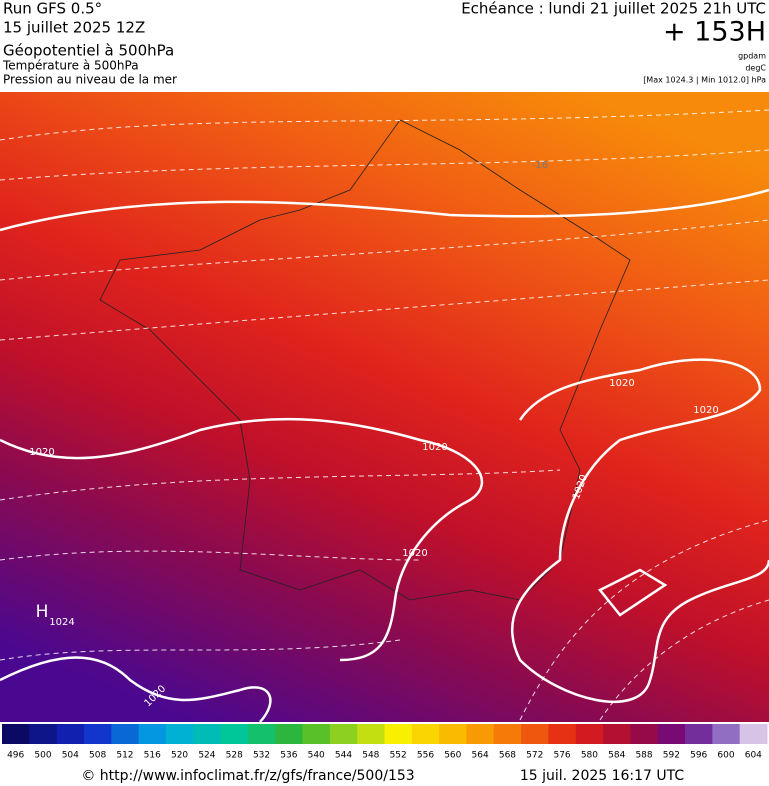 This screenshot has width=769, height=786. Describe the element at coordinates (398, 756) in the screenshot. I see `colorbar-label: 552` at that location.